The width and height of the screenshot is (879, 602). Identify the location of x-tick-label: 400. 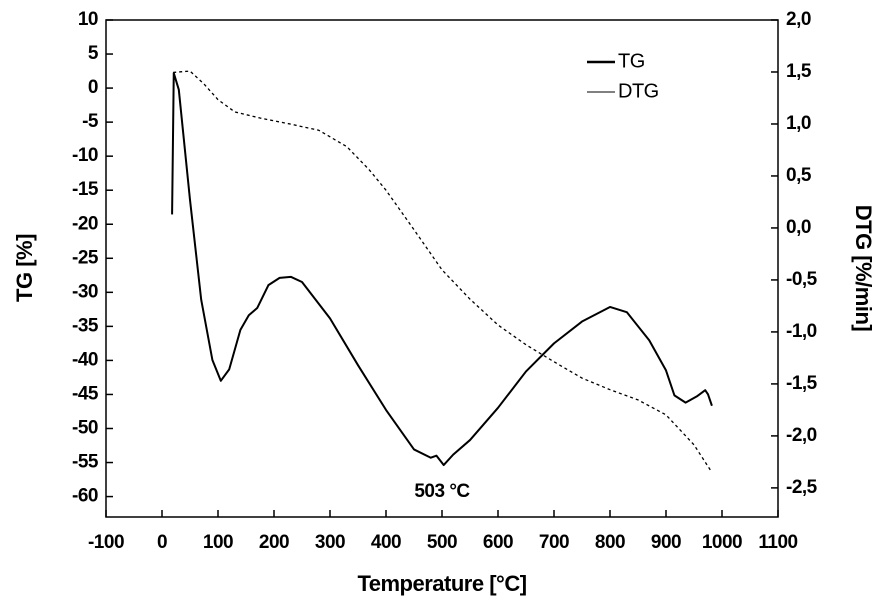
(386, 542).